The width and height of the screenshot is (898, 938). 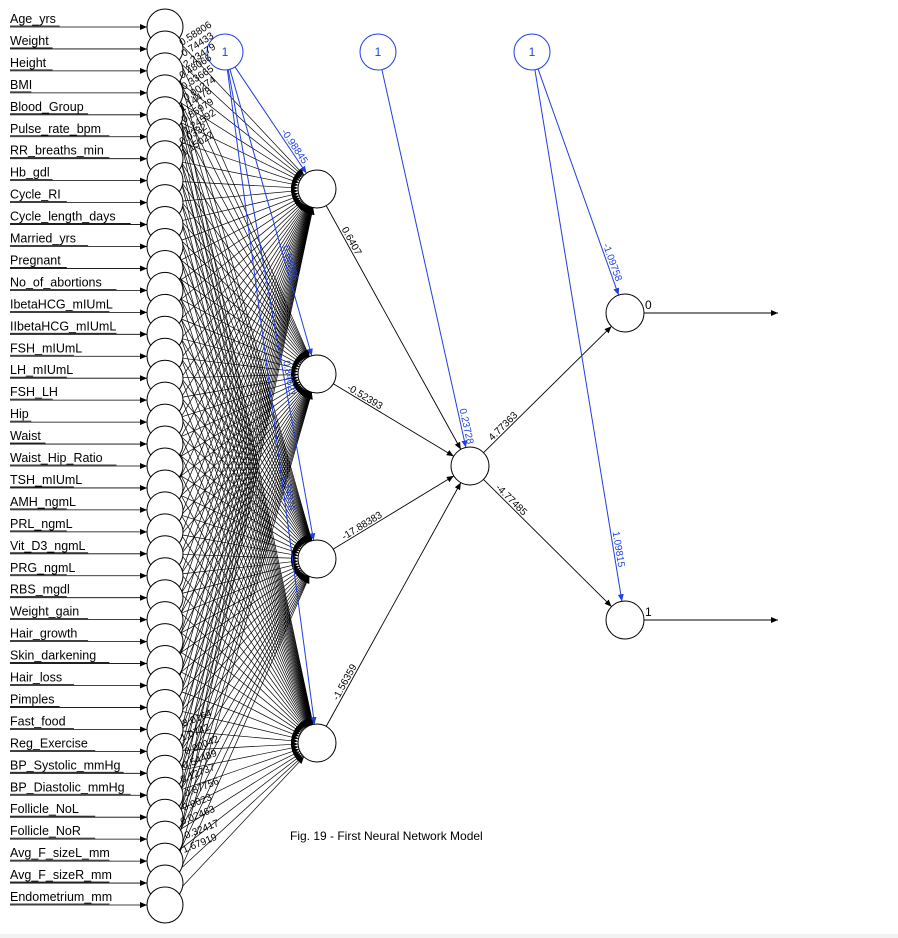 What do you see at coordinates (393, 604) in the screenshot?
I see `hidden-hidden-edge` at bounding box center [393, 604].